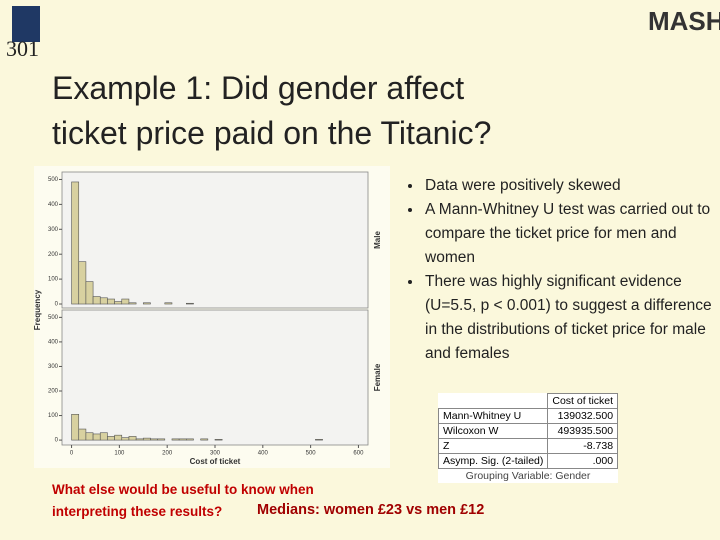 This screenshot has height=540, width=720. Describe the element at coordinates (583, 461) in the screenshot. I see `cell: .000` at that location.